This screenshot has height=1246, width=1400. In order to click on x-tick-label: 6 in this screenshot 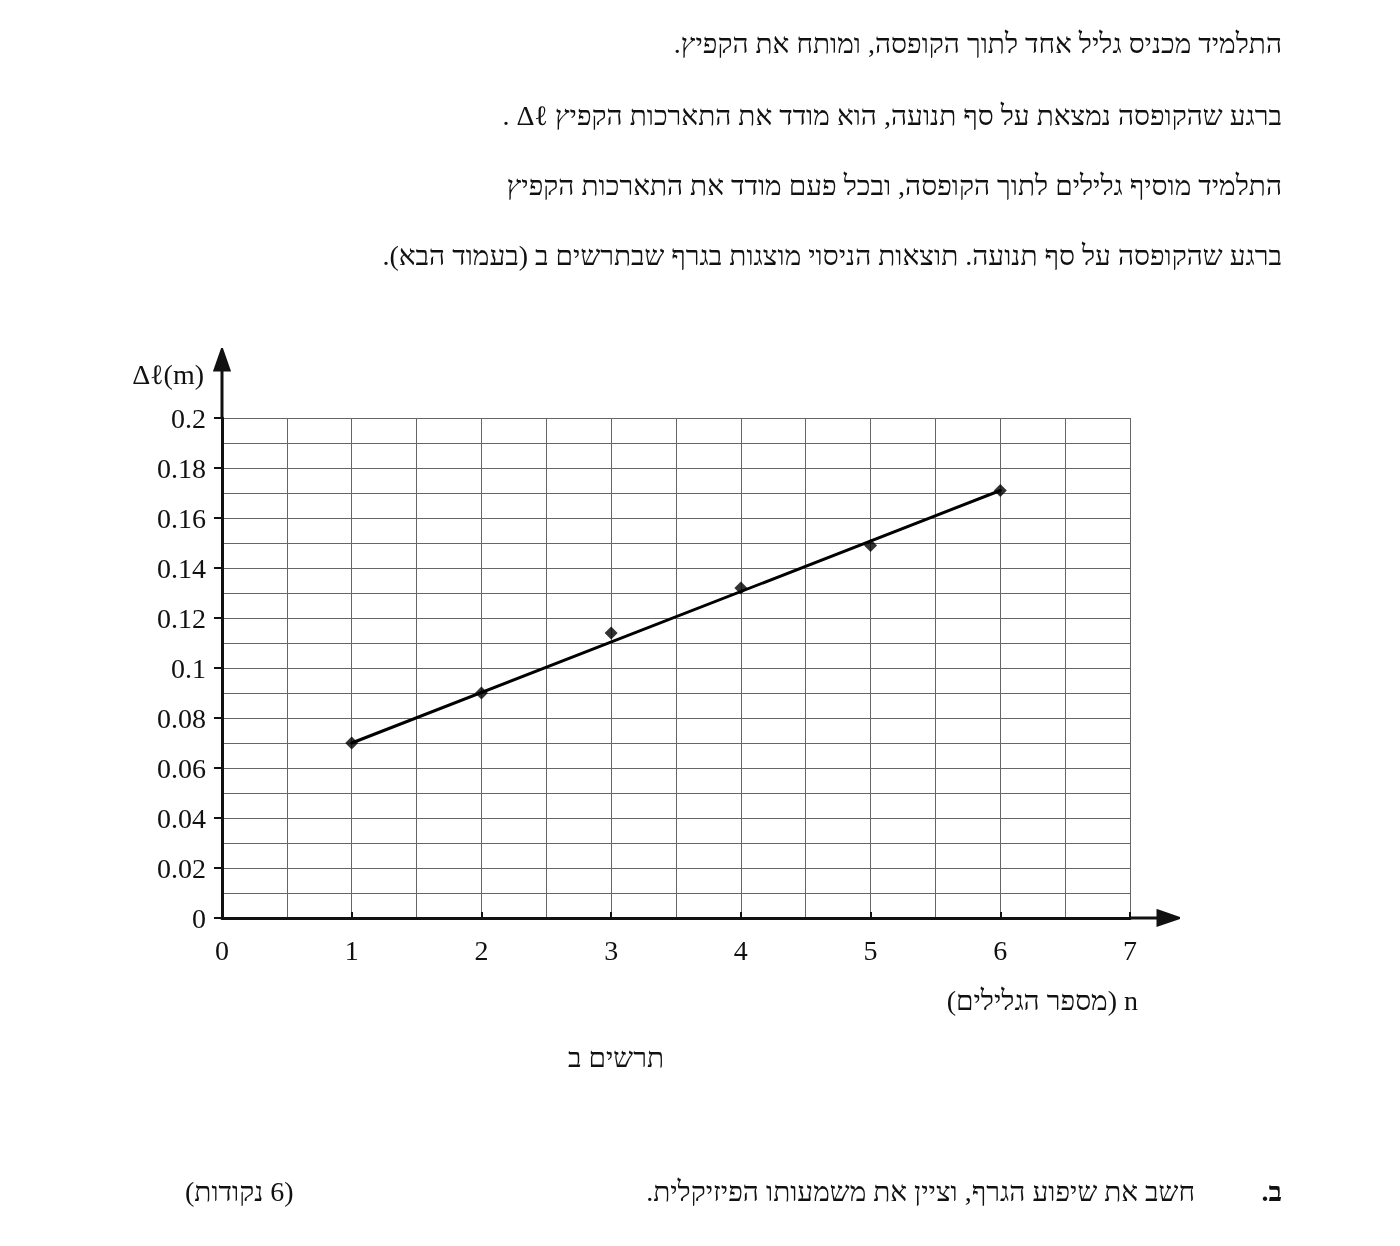, I will do `click(1000, 950)`.